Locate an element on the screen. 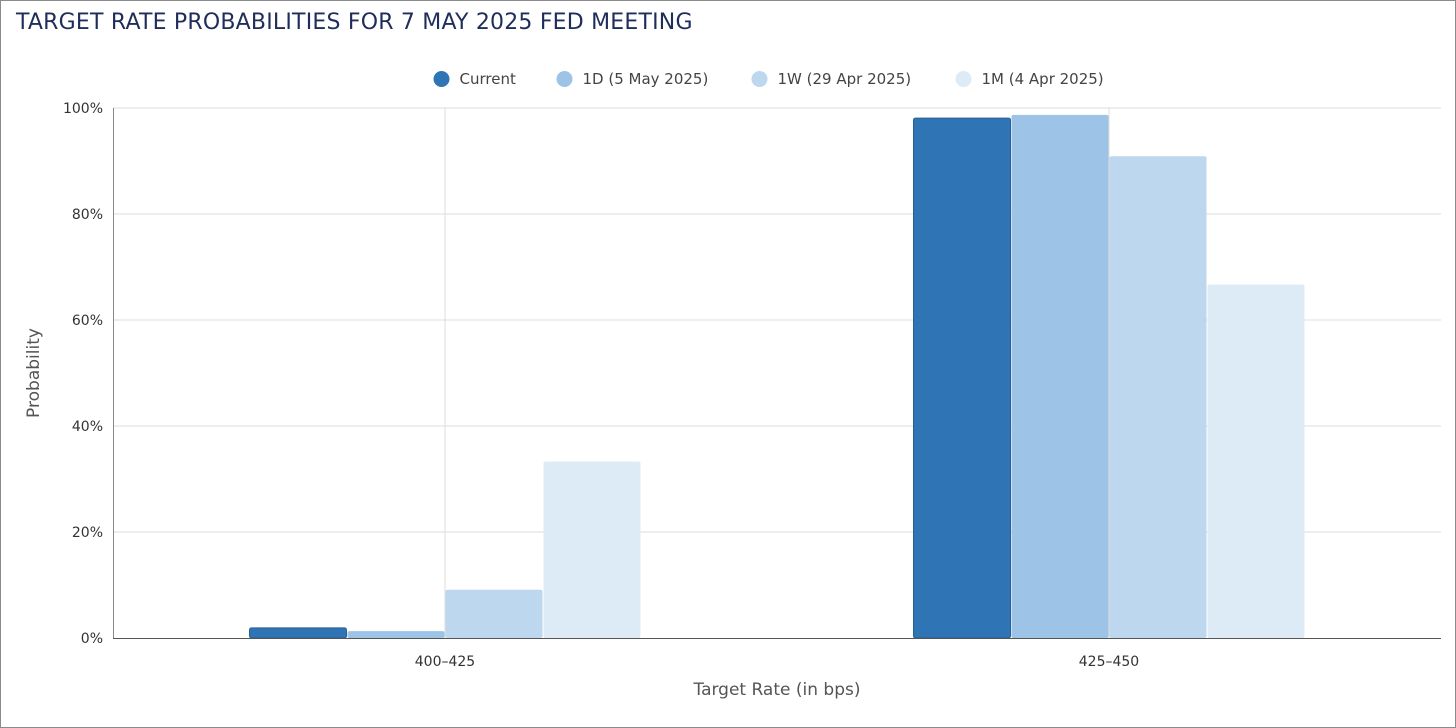 The image size is (1456, 728). legend-label: 1M (4 Apr 2025) is located at coordinates (1043, 79).